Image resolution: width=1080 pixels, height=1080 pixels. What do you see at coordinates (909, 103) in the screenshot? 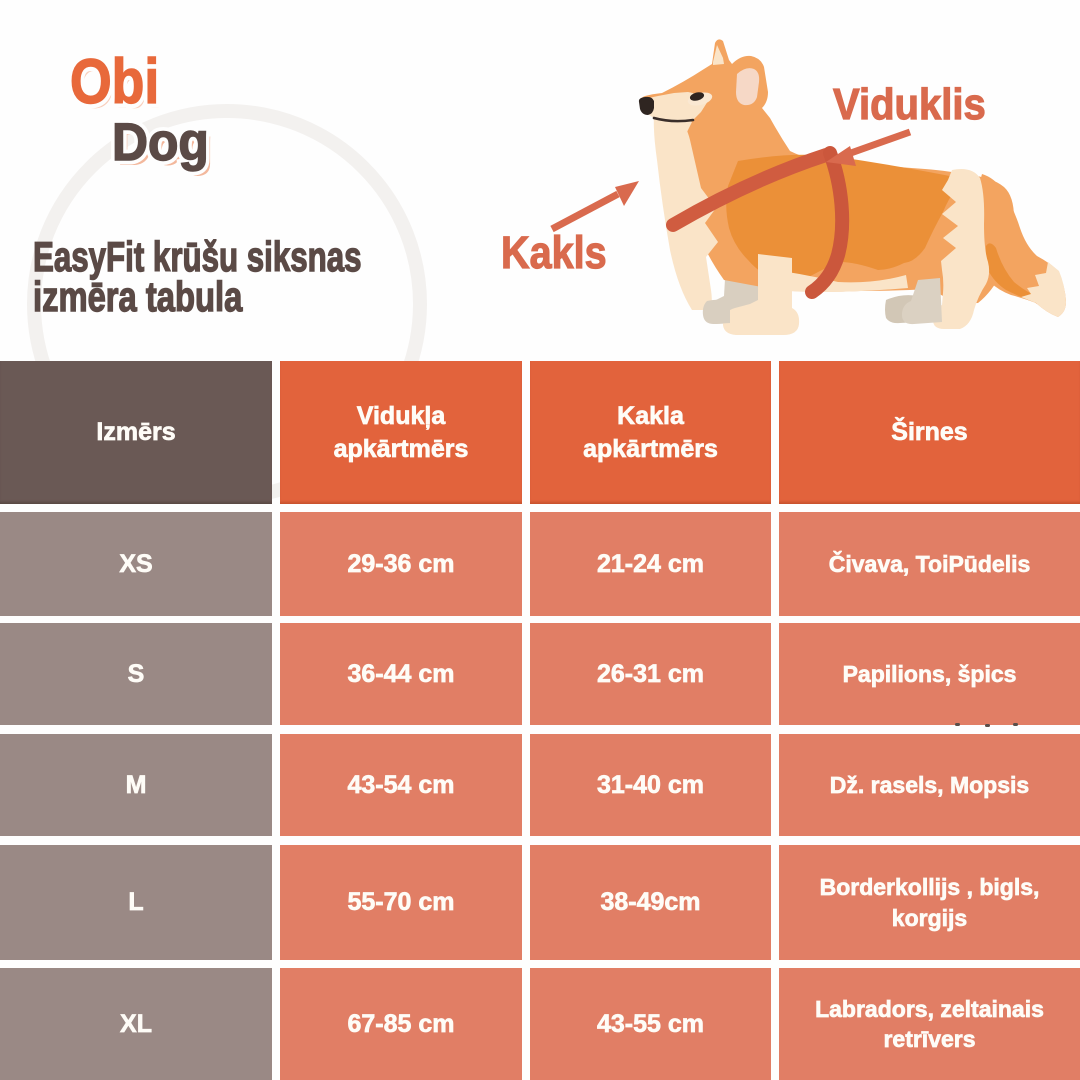
I see `svg-text: Viduklis` at bounding box center [909, 103].